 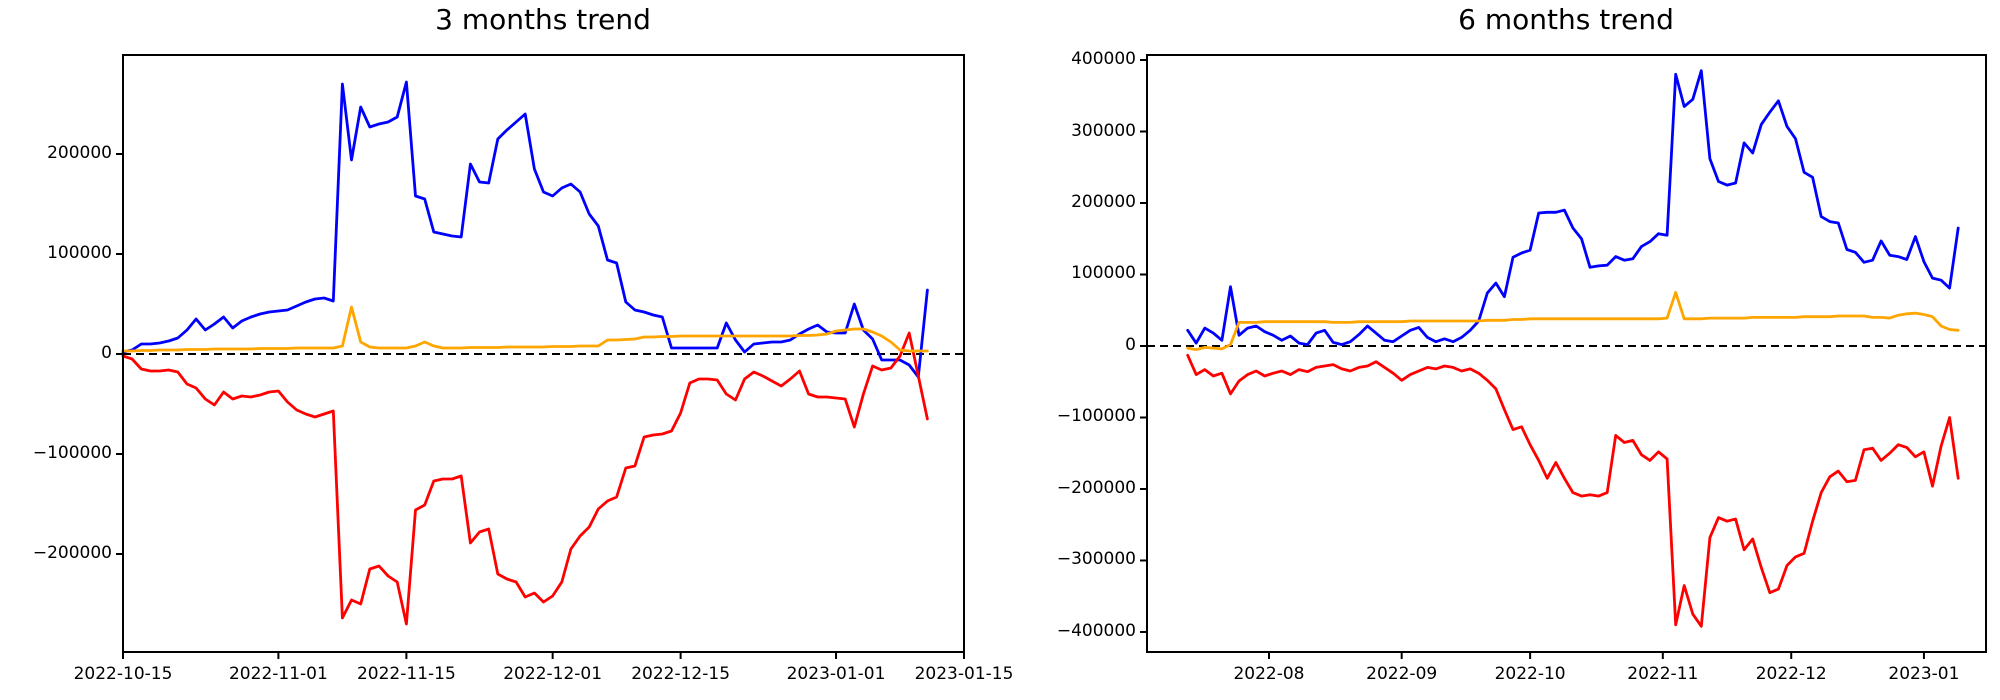 What do you see at coordinates (1530, 674) in the screenshot?
I see `x-tick-label: 2022-10` at bounding box center [1530, 674].